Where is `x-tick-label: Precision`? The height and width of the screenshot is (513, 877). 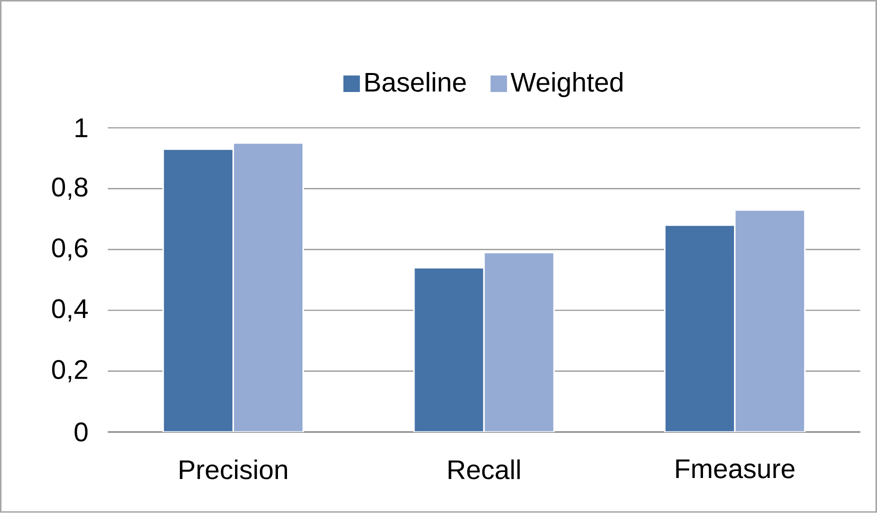 x-tick-label: Precision is located at coordinates (234, 470).